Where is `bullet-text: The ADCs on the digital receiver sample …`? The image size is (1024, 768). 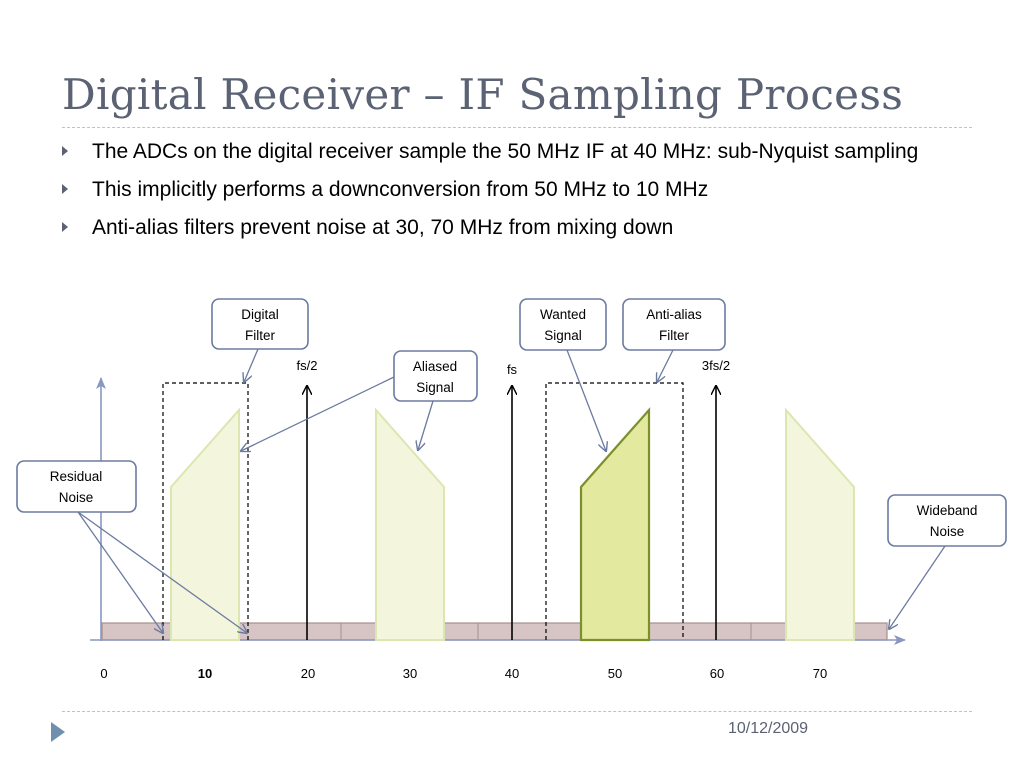
bullet-text: The ADCs on the digital receiver sample … is located at coordinates (505, 151).